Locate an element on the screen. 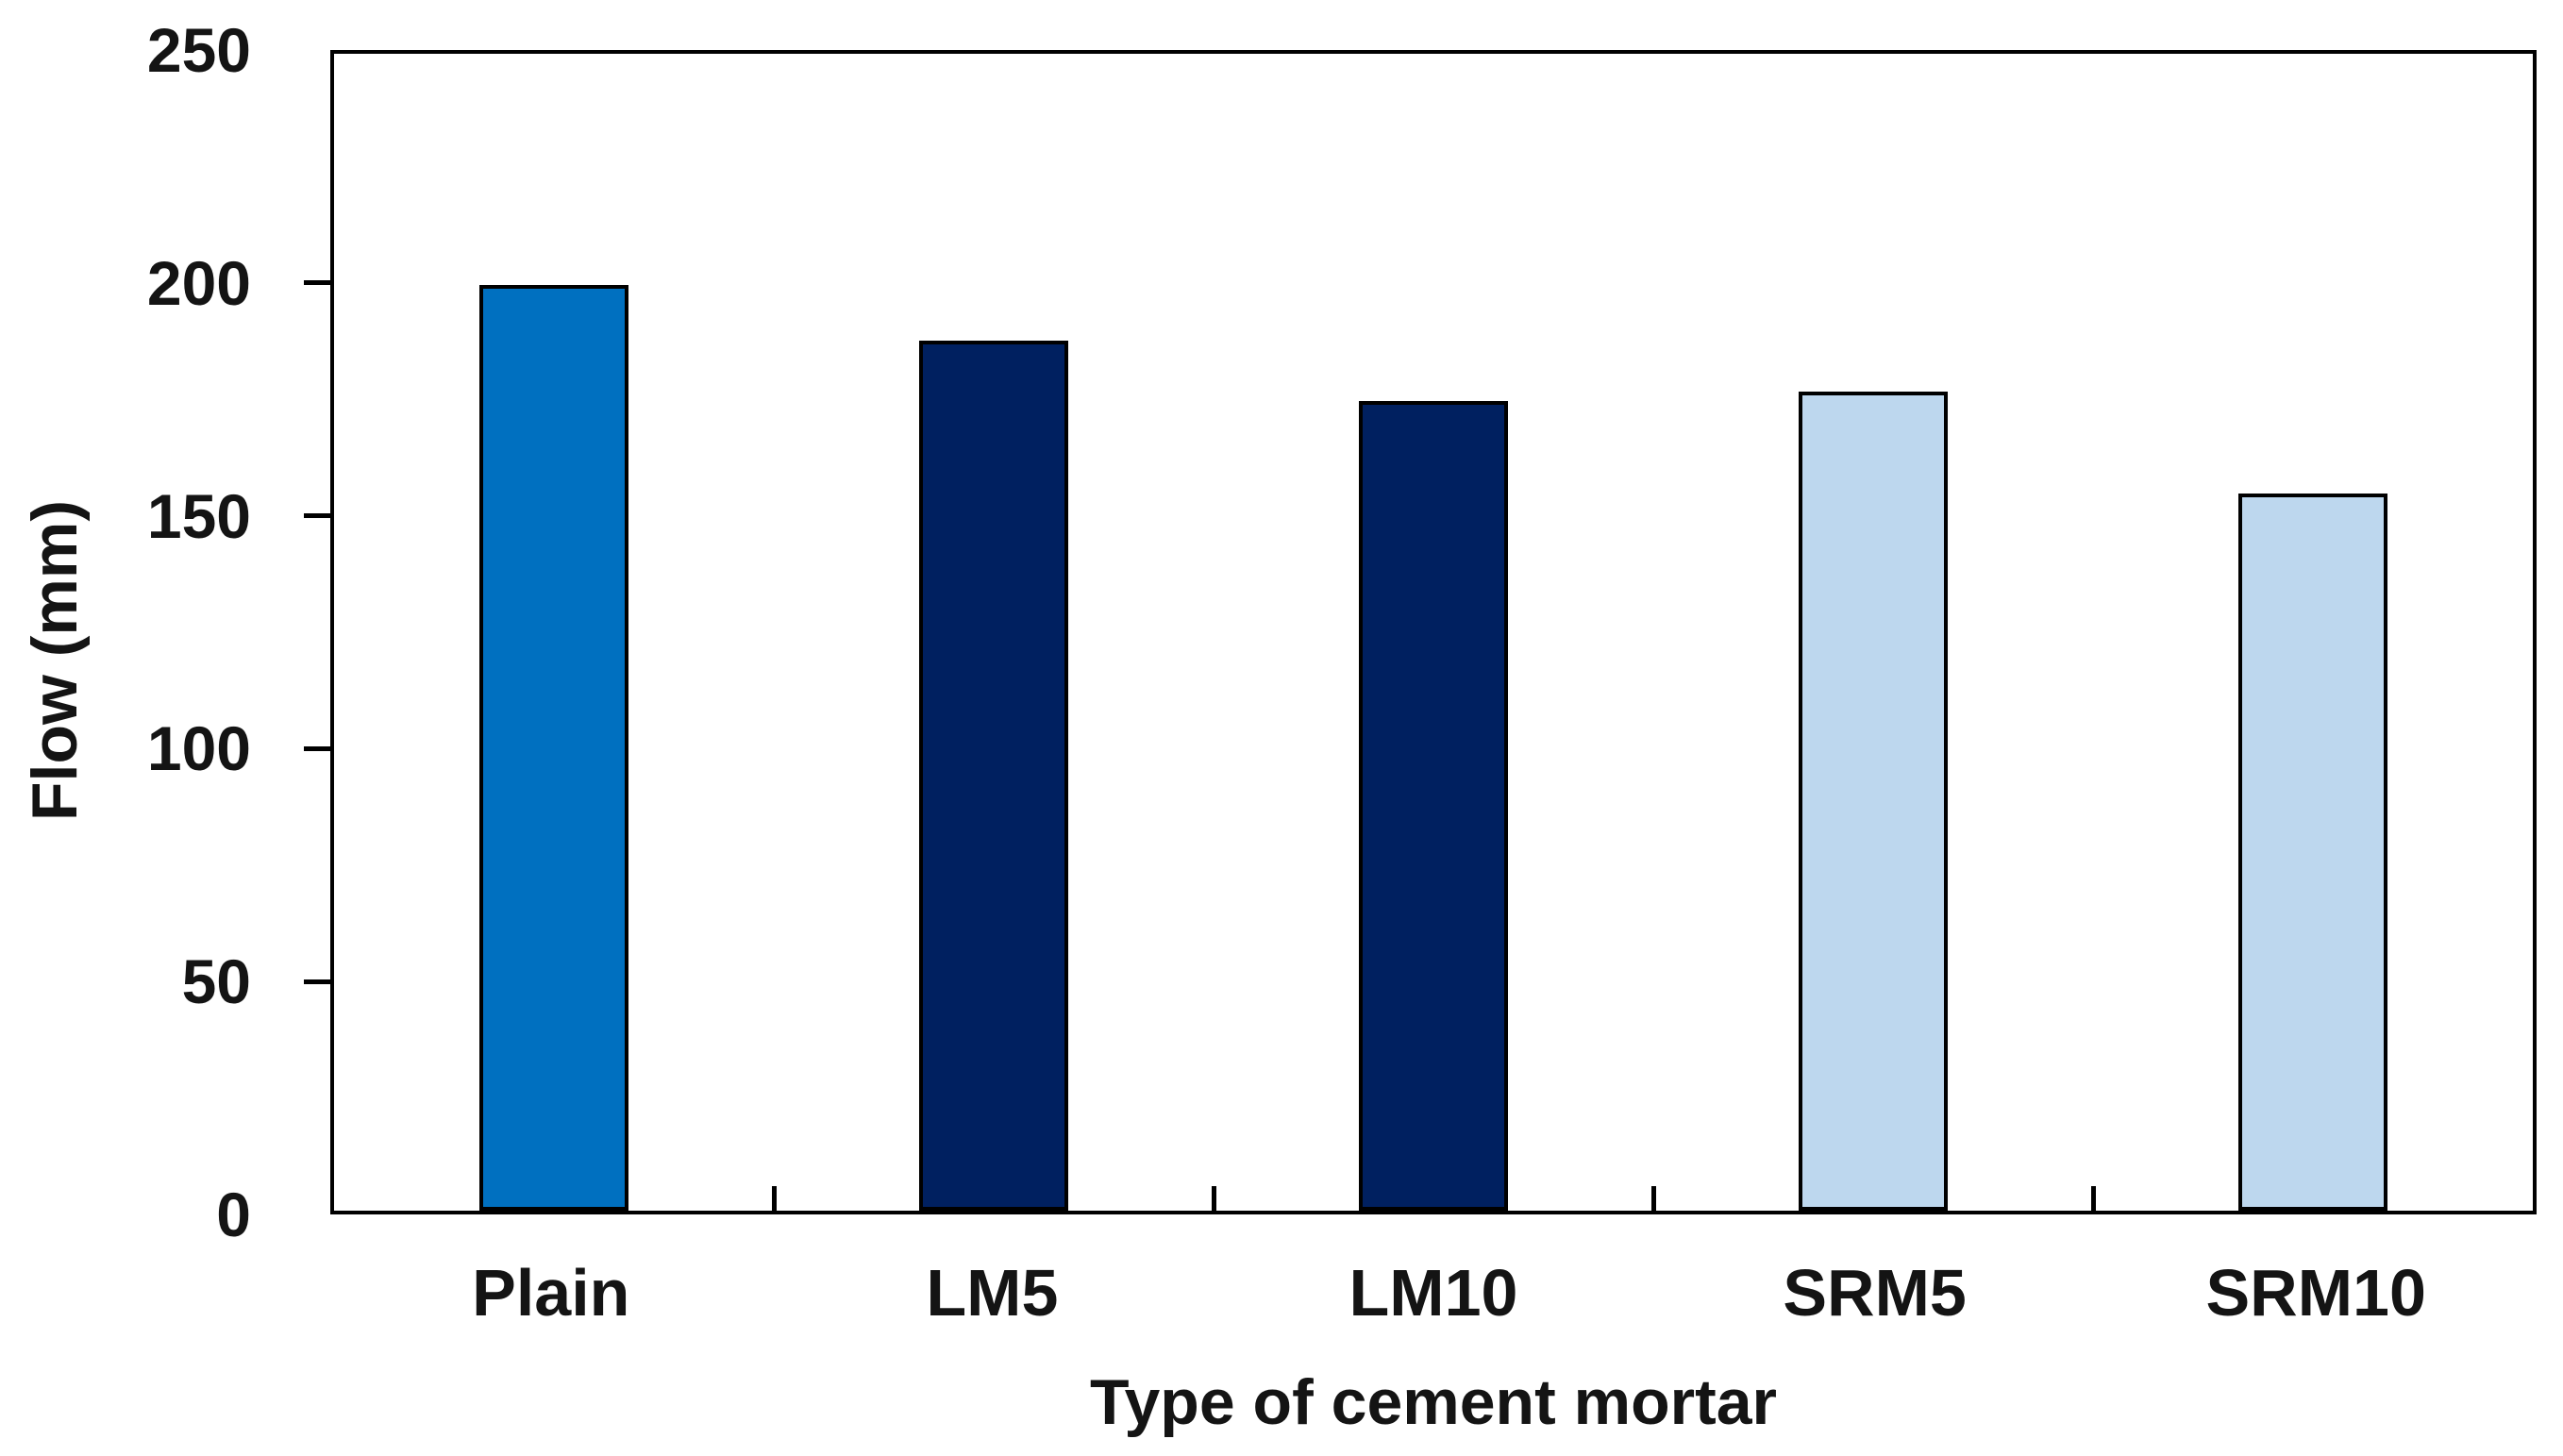 This screenshot has width=2563, height=1456. y-axis-tick-label: 250 is located at coordinates (198, 50).